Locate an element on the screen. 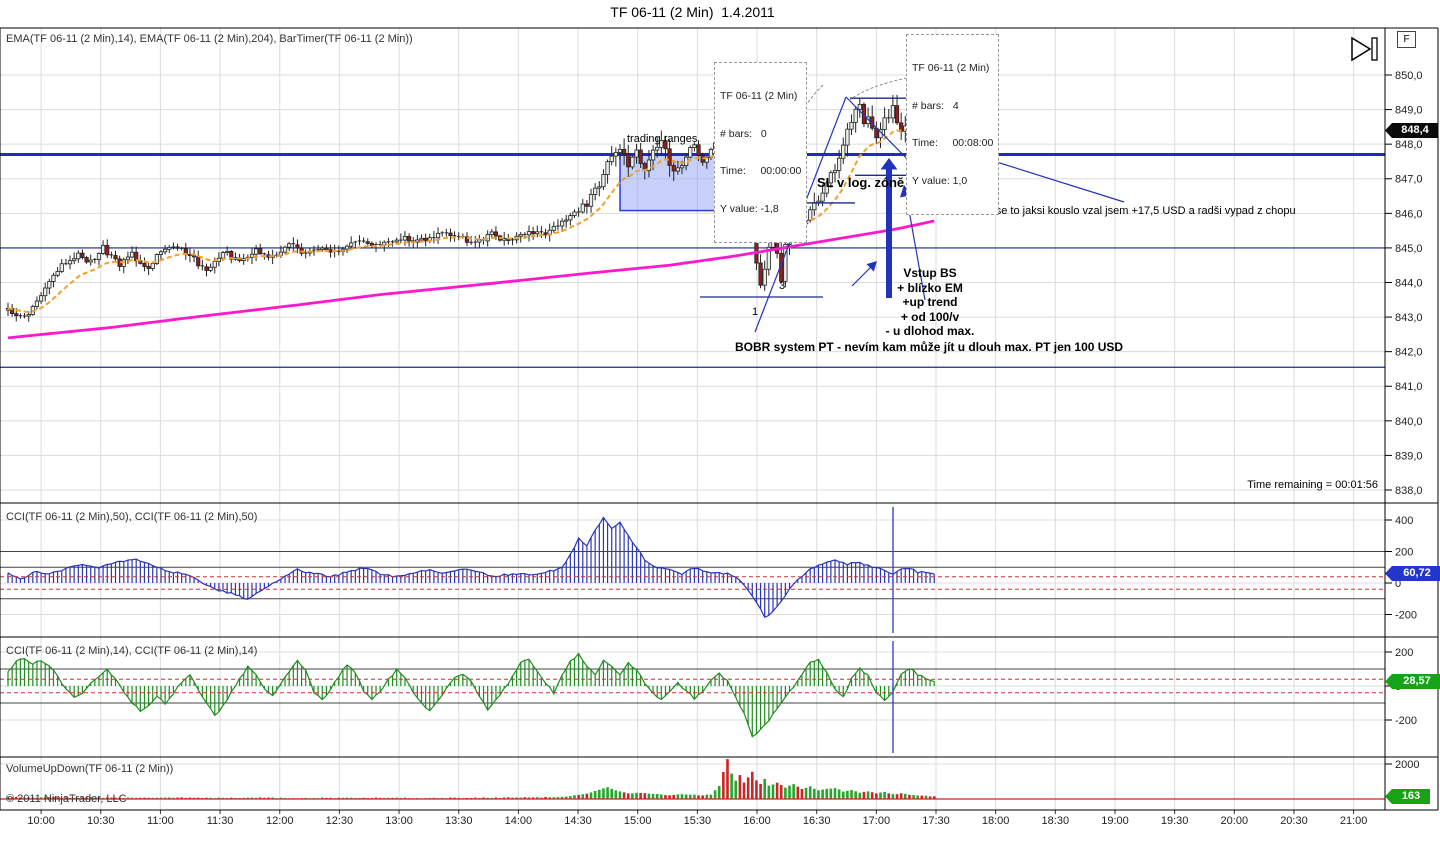 Image resolution: width=1440 pixels, height=850 pixels. svg-text: 846,0 is located at coordinates (1409, 214).